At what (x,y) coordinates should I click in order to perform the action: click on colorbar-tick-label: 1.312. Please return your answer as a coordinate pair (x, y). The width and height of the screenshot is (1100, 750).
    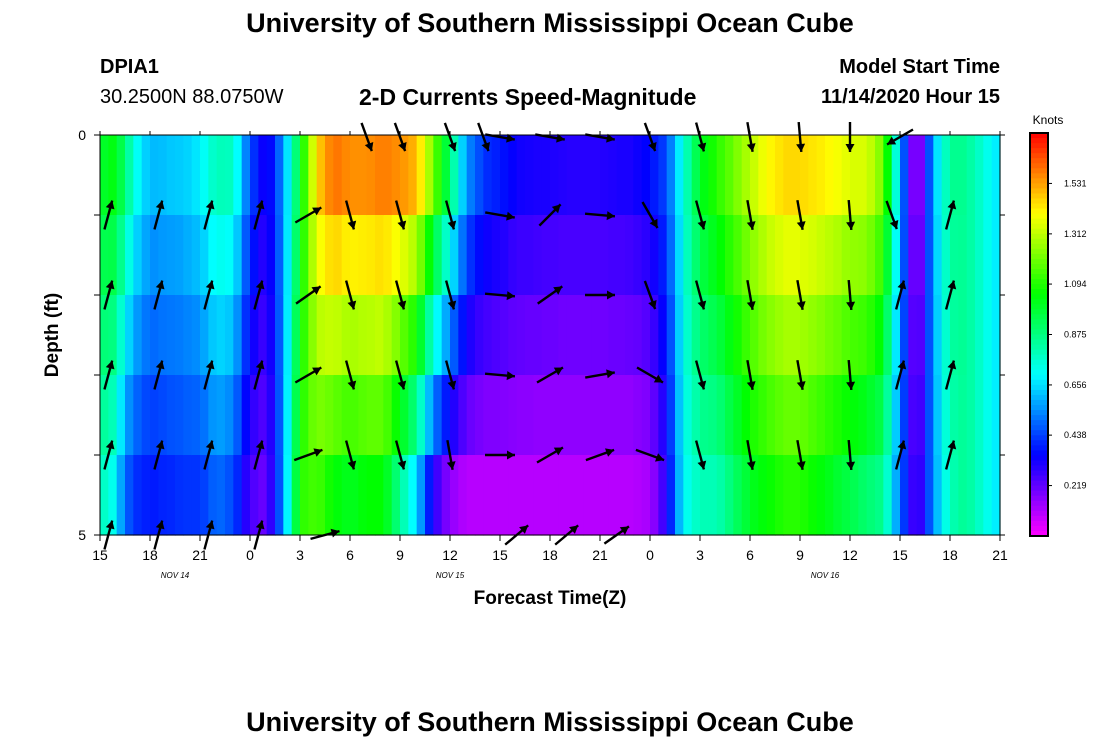
    Looking at the image, I should click on (1075, 234).